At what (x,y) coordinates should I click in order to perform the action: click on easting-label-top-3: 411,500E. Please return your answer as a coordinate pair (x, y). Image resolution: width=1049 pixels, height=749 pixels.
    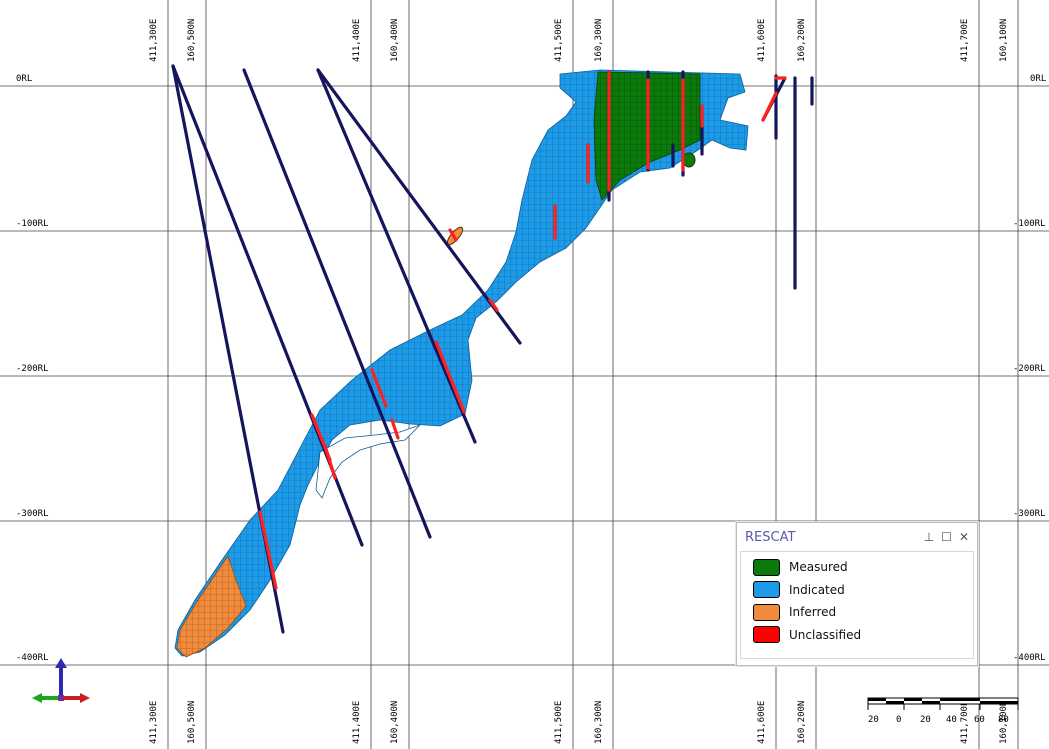
    Looking at the image, I should click on (559, 40).